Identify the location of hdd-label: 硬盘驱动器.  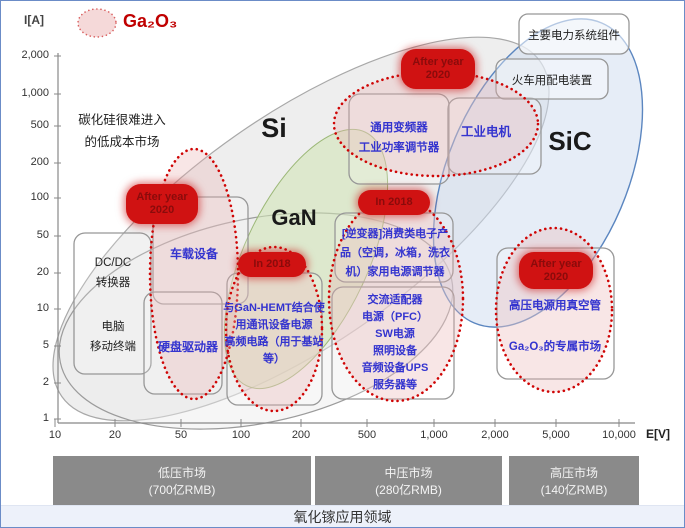
(187, 347).